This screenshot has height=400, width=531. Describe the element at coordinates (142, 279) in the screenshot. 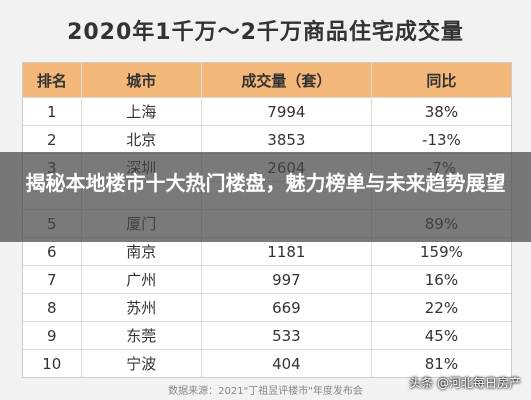

I see `city-cell: 广州` at that location.